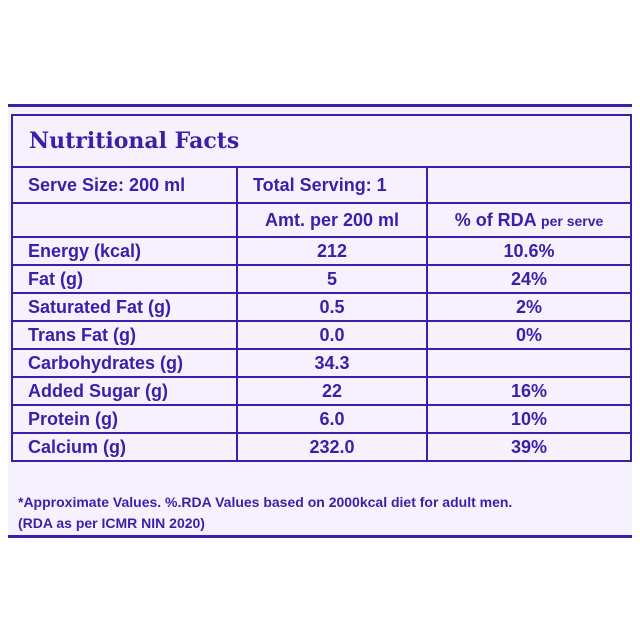  Describe the element at coordinates (332, 185) in the screenshot. I see `total-serving: Total Serving: 1` at that location.